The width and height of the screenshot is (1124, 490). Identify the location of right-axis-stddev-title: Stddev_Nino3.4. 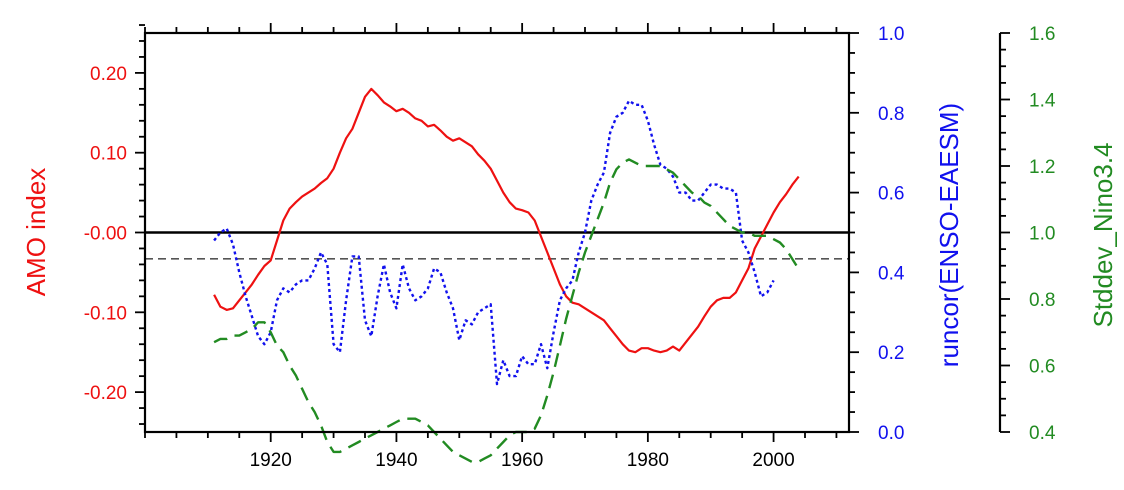
(1103, 234).